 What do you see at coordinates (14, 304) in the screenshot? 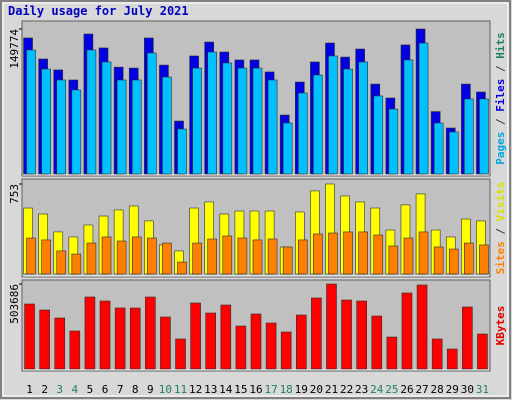
I see `y-tick-label: 503686` at bounding box center [14, 304].